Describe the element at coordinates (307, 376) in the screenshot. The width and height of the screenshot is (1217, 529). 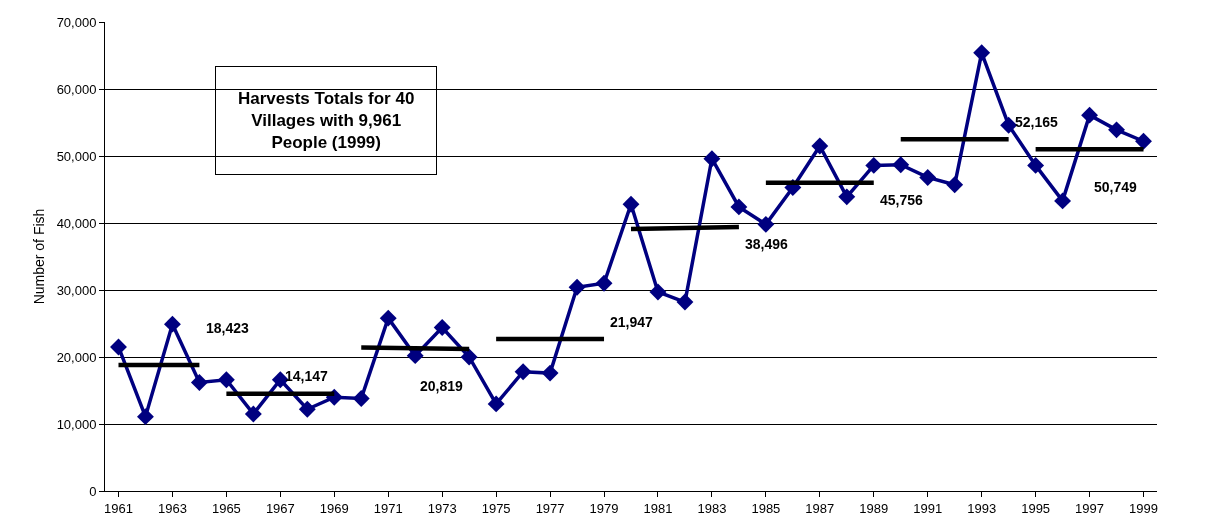
I see `annotation: 14,147` at that location.